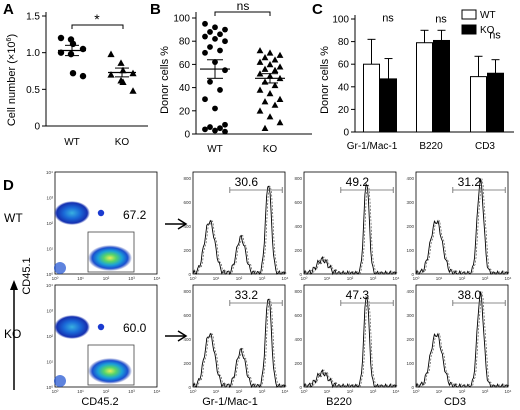 The height and width of the screenshot is (410, 520). What do you see at coordinates (49, 336) in the screenshot?
I see `dotplot-y-tick: 10²` at bounding box center [49, 336].